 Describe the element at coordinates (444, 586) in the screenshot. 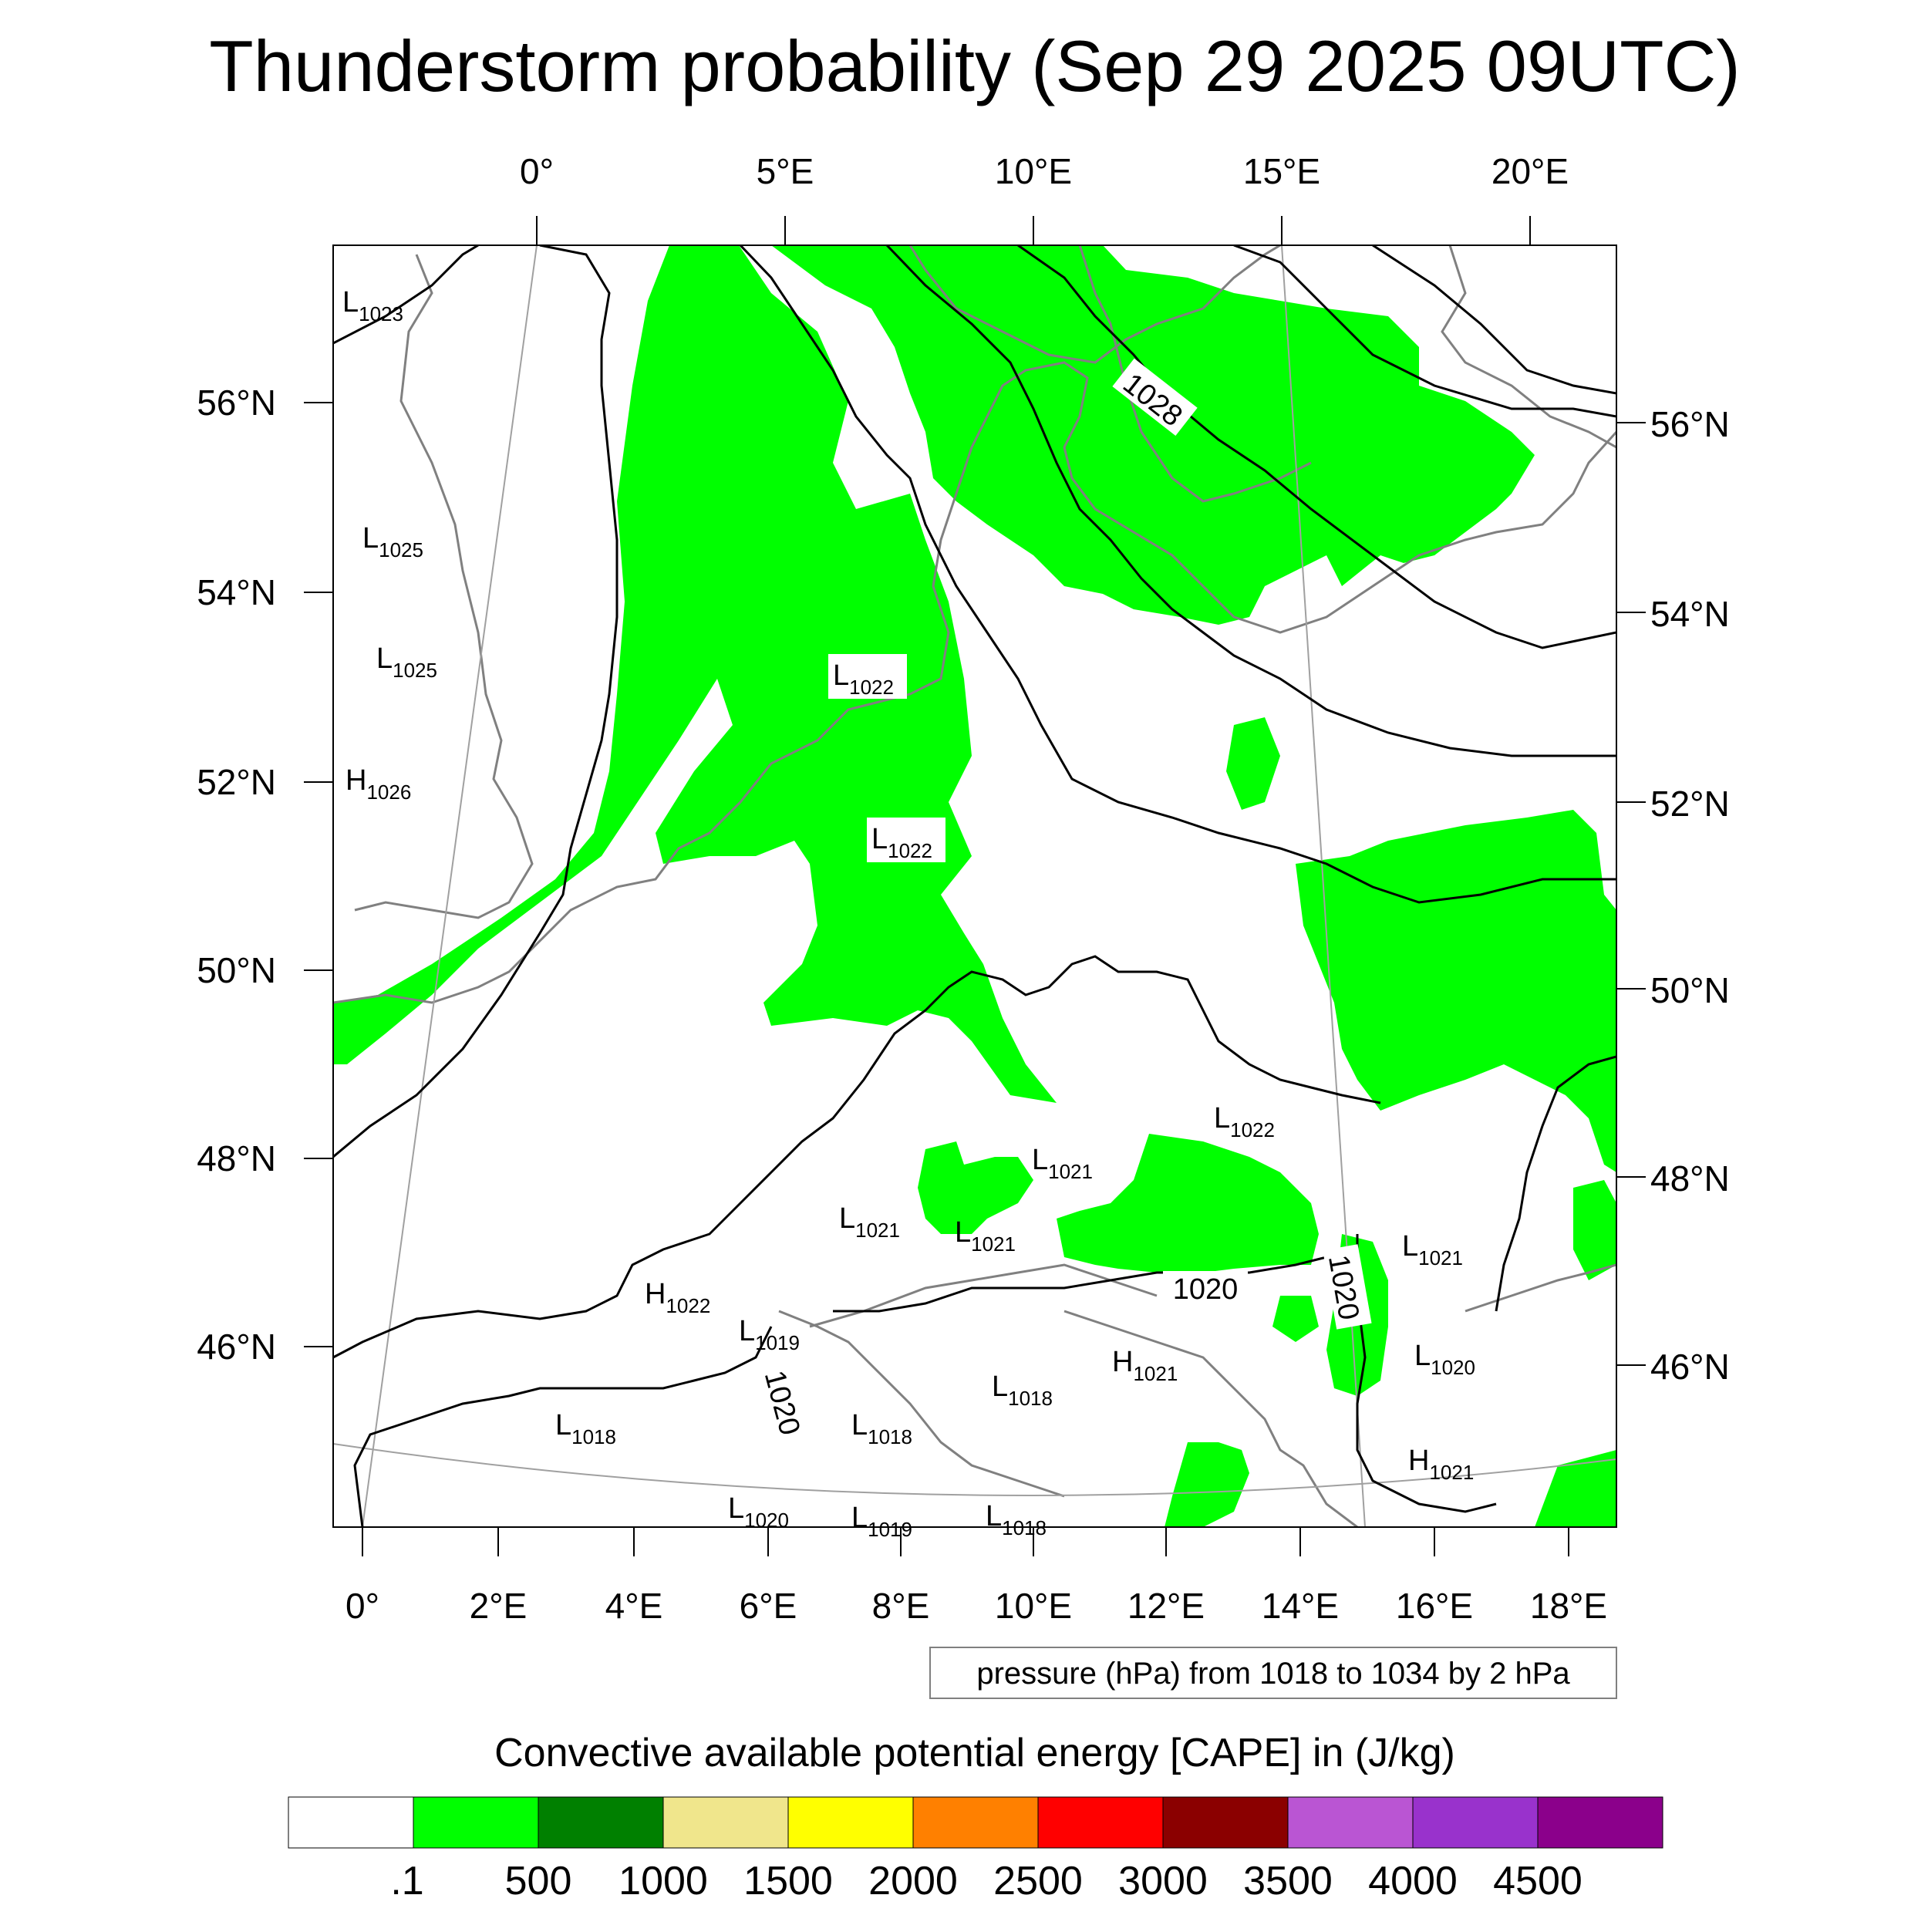

I see `coastline-britain-east` at that location.